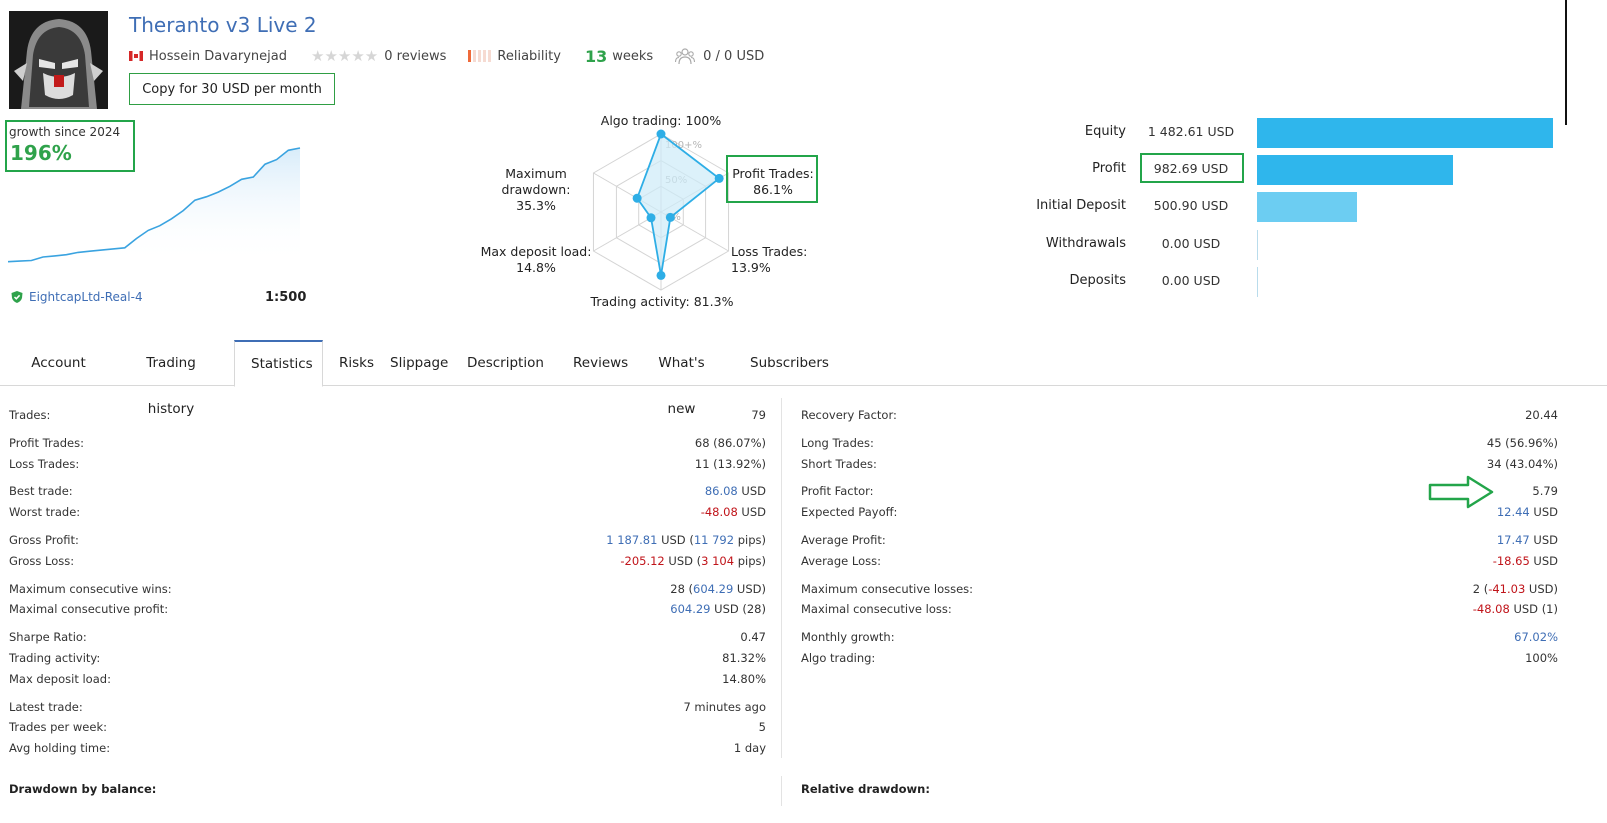 The height and width of the screenshot is (823, 1607). I want to click on signal-avatar, so click(58, 60).